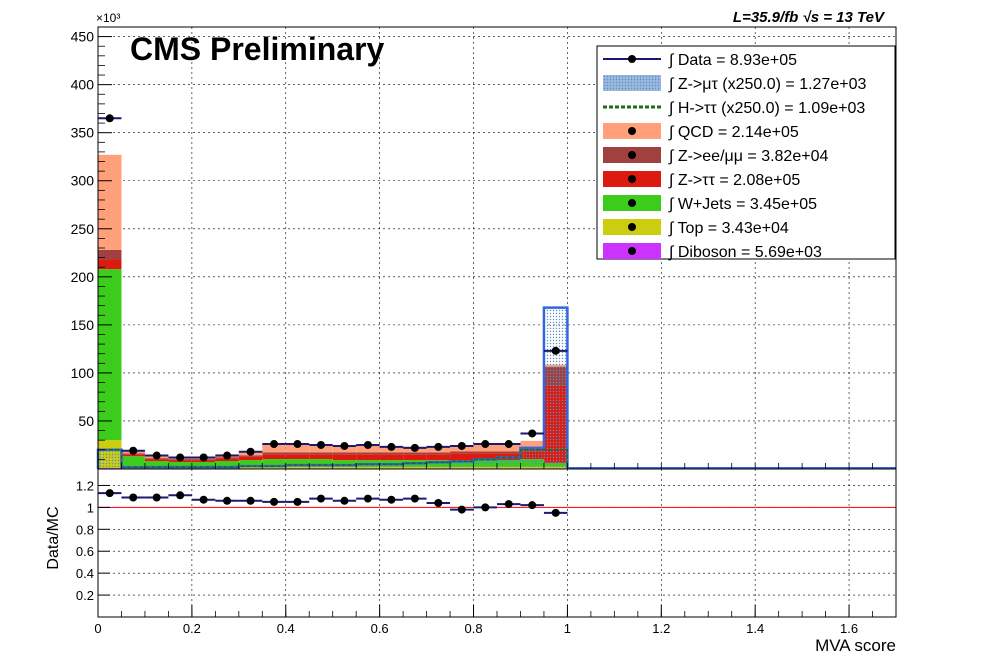 This screenshot has width=996, height=672. What do you see at coordinates (745, 252) in the screenshot?
I see `legend-entry-label: ∫ Diboson = 5.69e+03` at bounding box center [745, 252].